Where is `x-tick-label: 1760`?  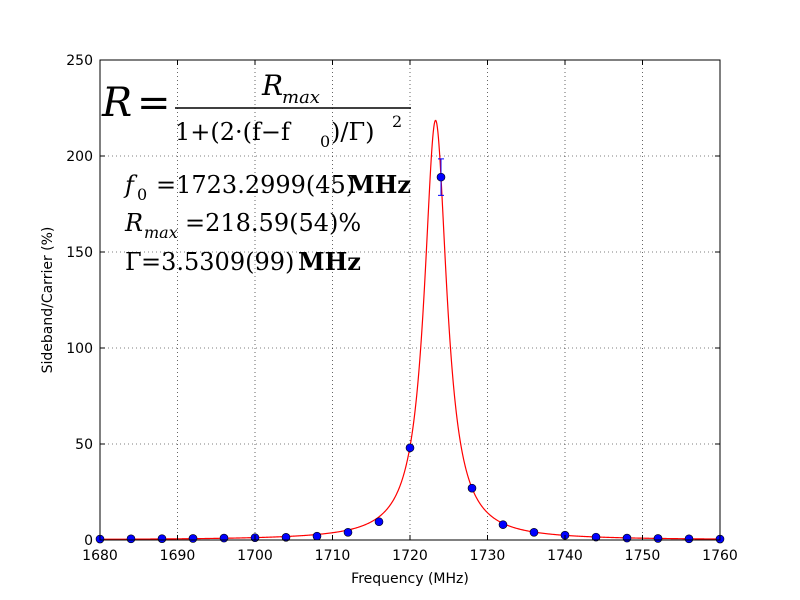 x-tick-label: 1760 is located at coordinates (720, 556).